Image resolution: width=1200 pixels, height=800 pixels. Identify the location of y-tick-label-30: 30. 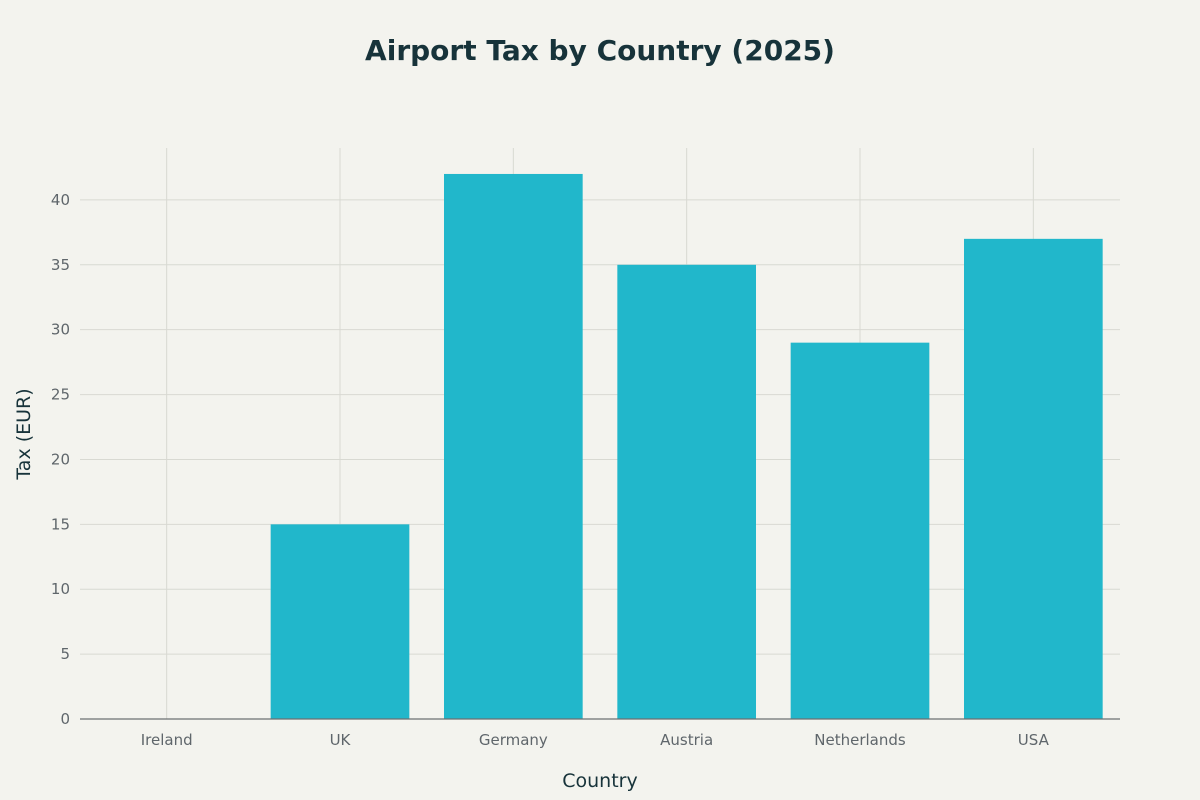
(60, 330).